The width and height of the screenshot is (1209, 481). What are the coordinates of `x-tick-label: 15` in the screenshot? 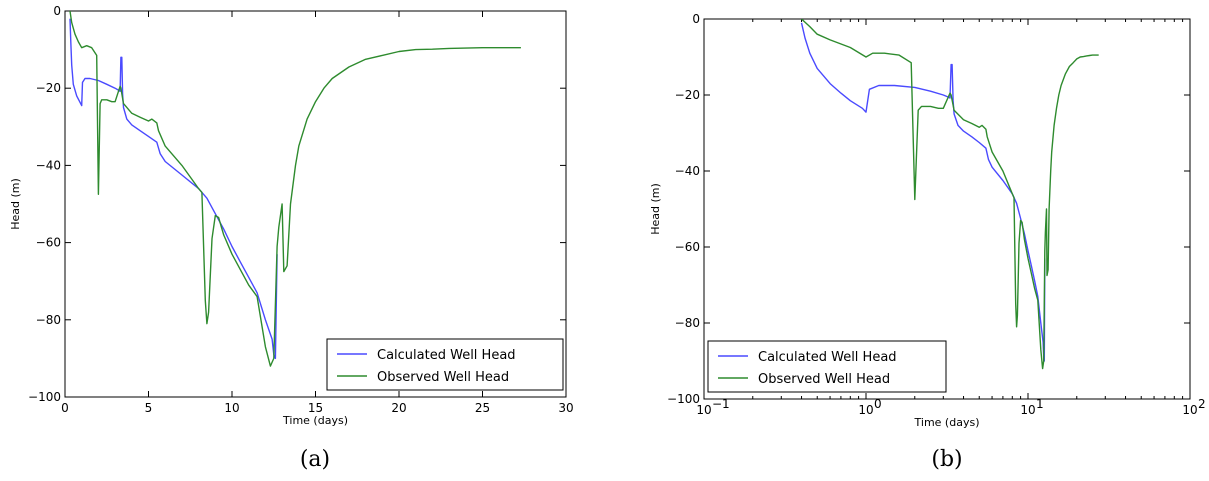 It's located at (315, 408).